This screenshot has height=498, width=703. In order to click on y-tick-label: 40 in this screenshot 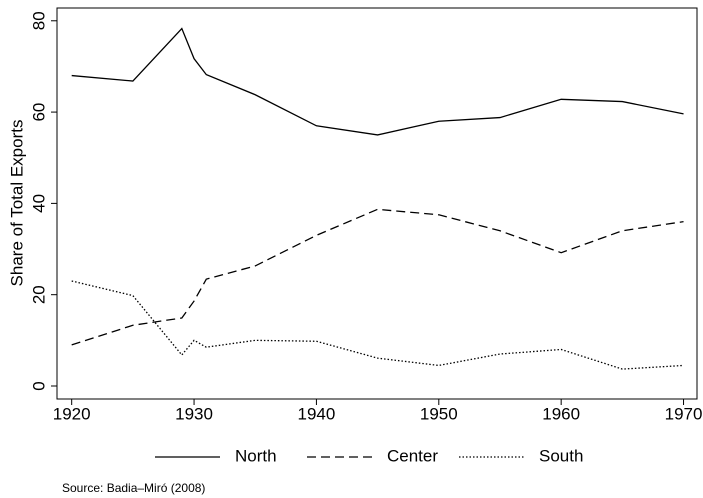, I will do `click(38, 203)`.